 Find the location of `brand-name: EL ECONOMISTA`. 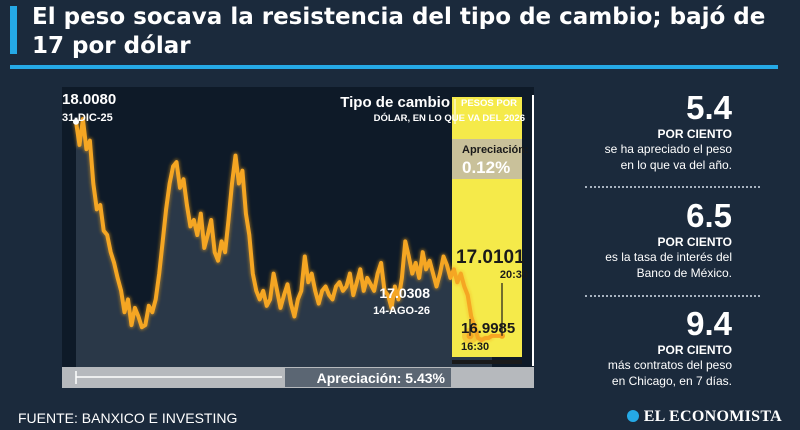

brand-name: EL ECONOMISTA is located at coordinates (712, 416).